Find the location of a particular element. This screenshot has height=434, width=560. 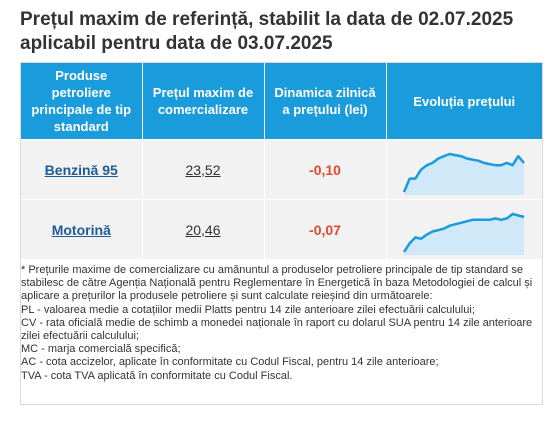

product-link-motorina: Motorină is located at coordinates (81, 229).